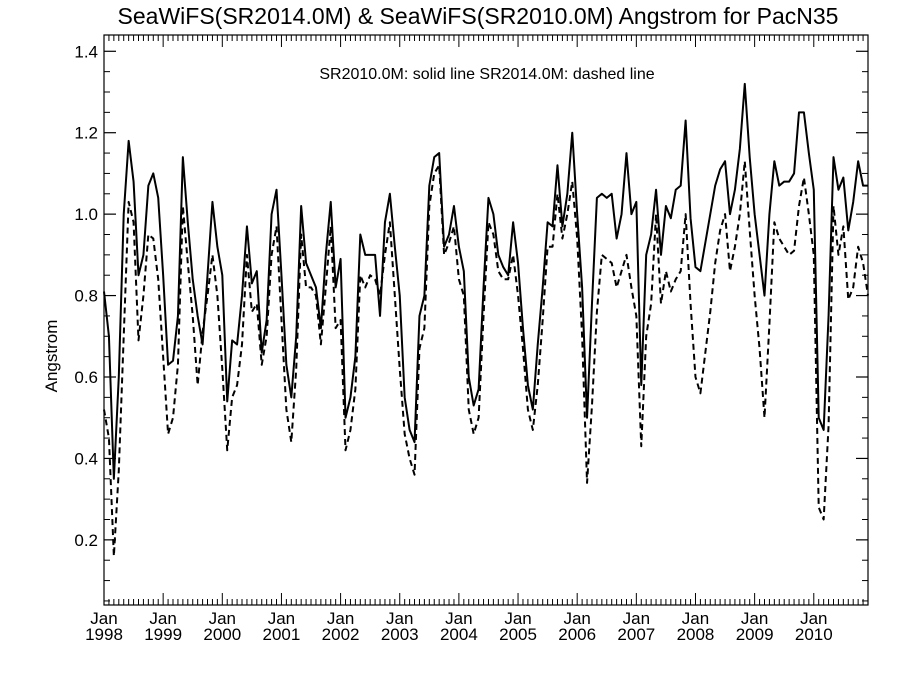 This screenshot has width=900, height=680. What do you see at coordinates (104, 634) in the screenshot?
I see `x-tick-label-year: 1998` at bounding box center [104, 634].